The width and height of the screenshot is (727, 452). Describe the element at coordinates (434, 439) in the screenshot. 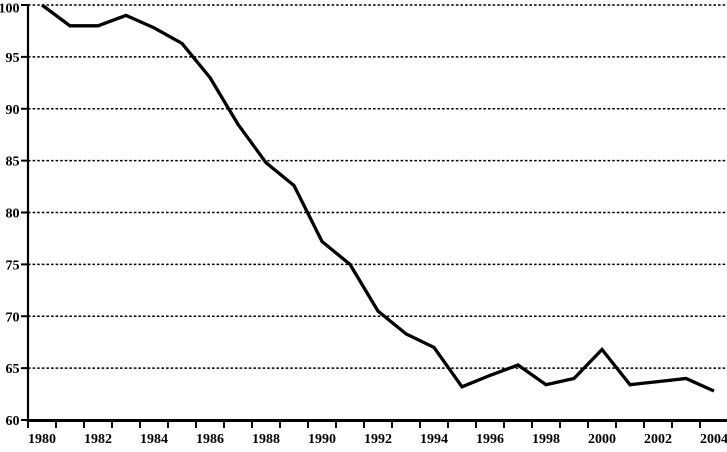

I see `x-tick-label-1994: 1994` at that location.